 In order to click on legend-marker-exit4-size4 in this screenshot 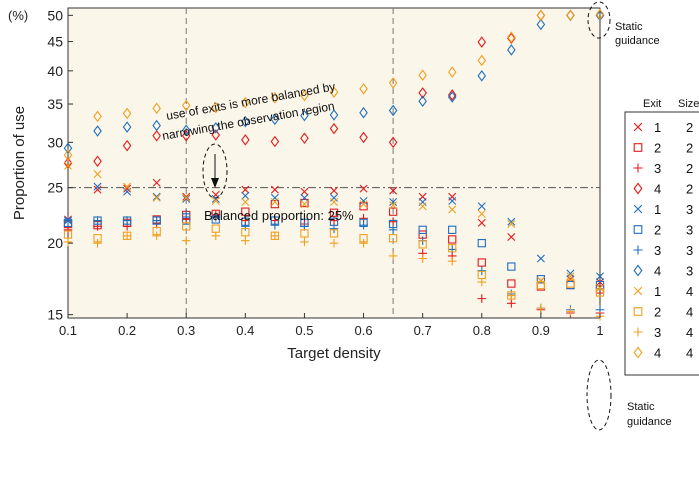, I will do `click(638, 352)`.